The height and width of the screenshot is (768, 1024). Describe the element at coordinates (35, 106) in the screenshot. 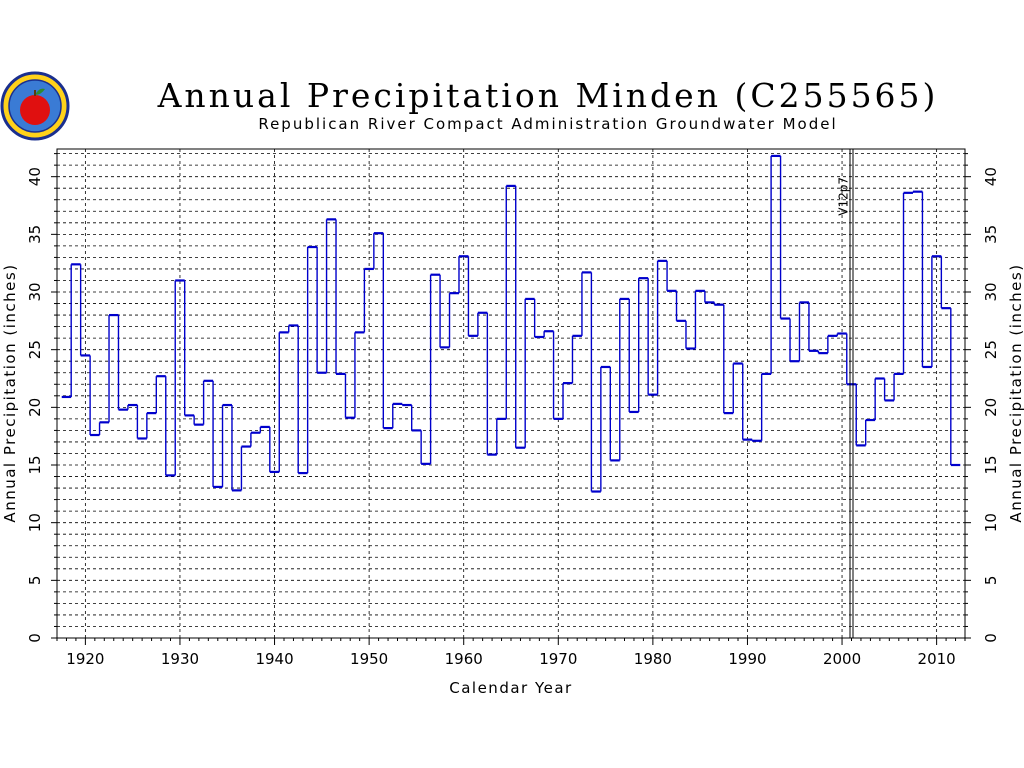

I see `seal-logo` at that location.